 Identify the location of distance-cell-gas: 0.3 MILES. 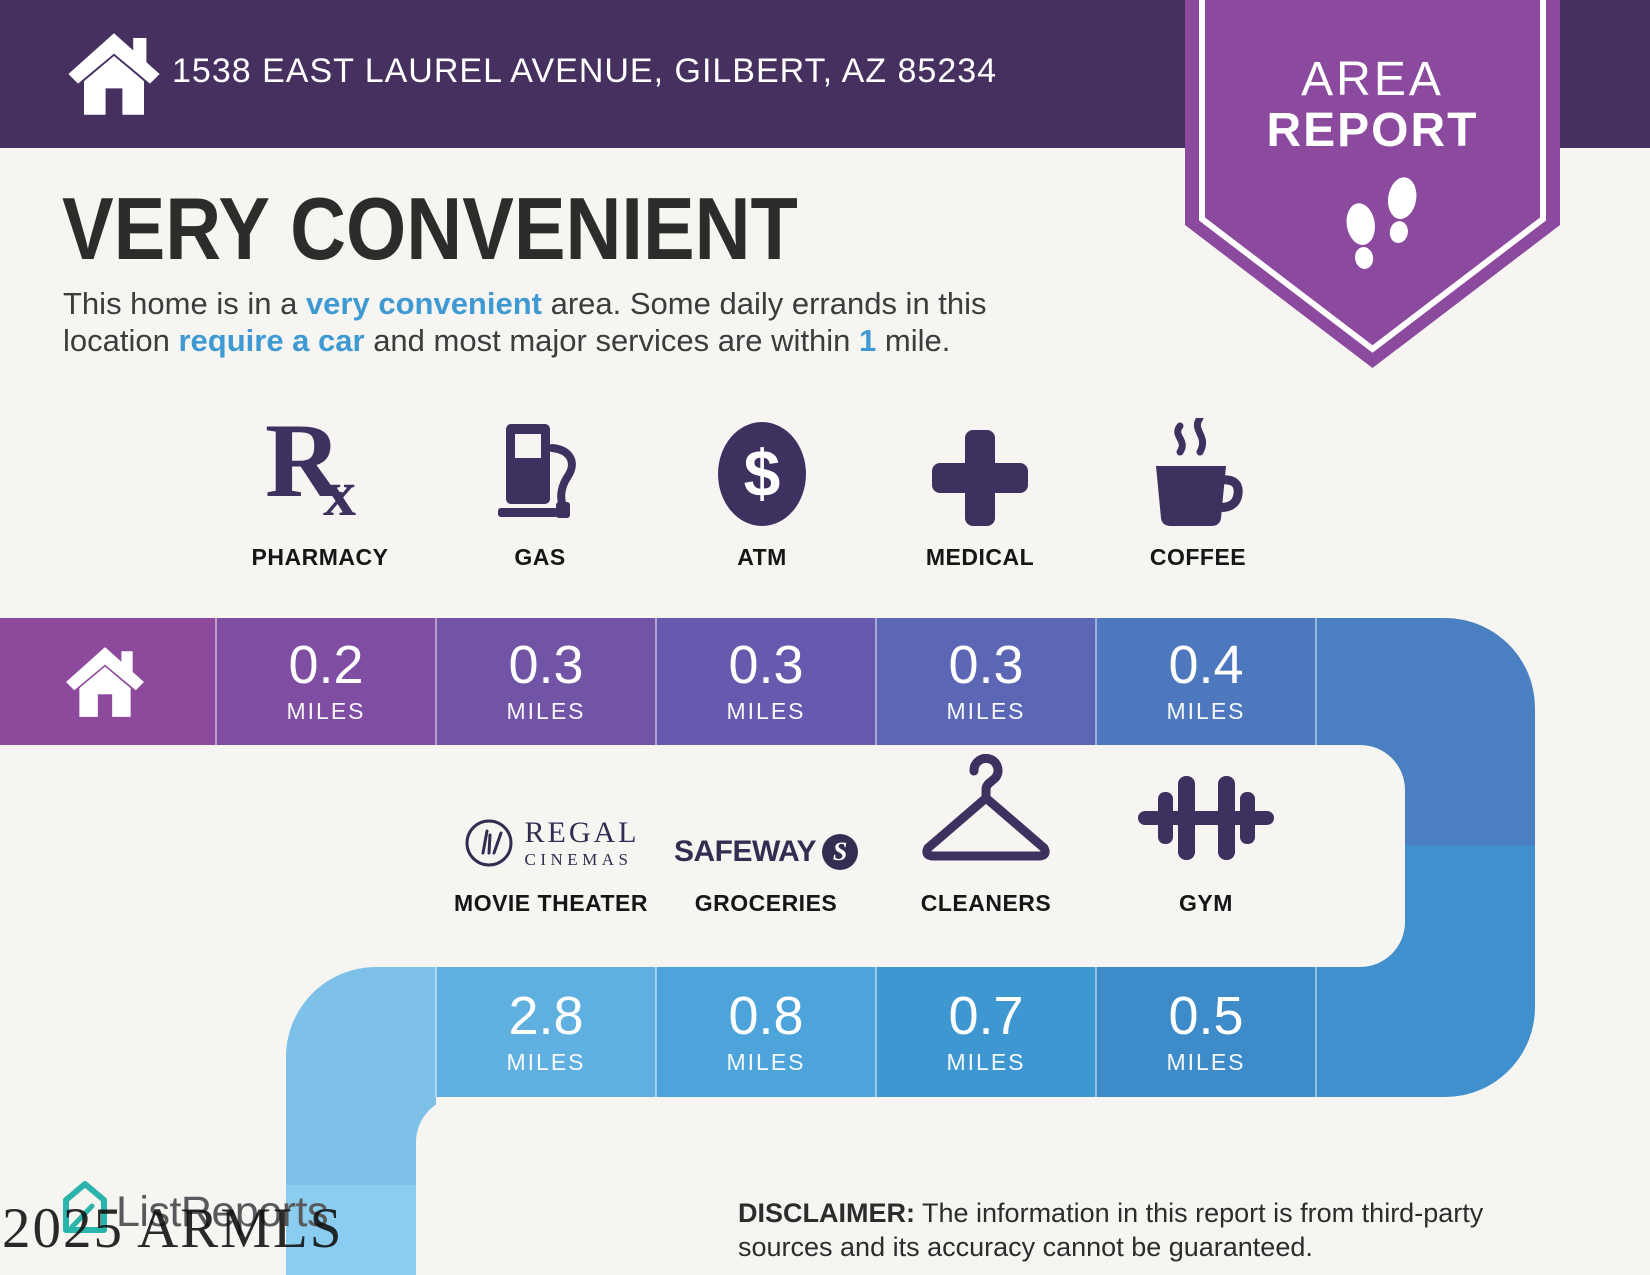
(546, 681).